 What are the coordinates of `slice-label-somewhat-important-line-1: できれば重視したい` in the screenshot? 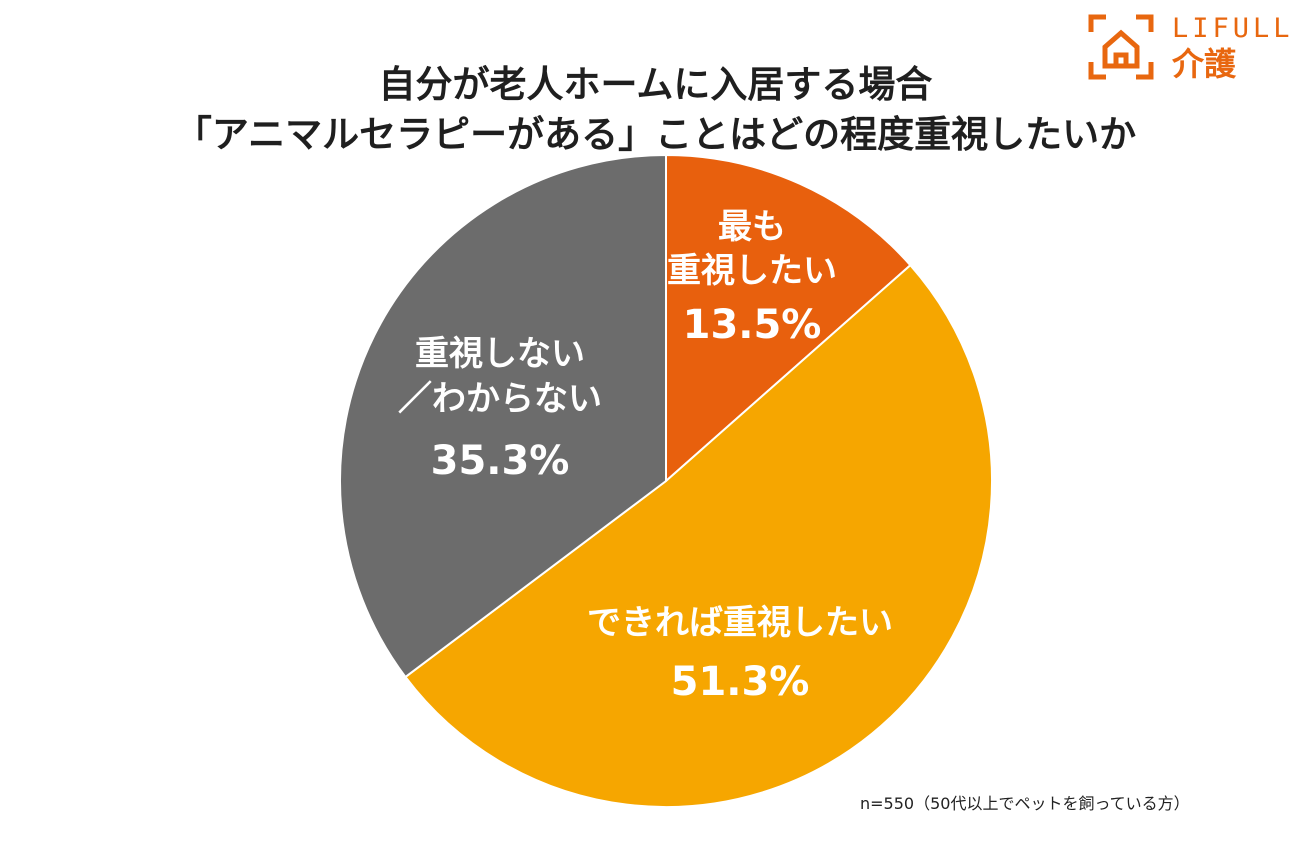 It's located at (740, 623).